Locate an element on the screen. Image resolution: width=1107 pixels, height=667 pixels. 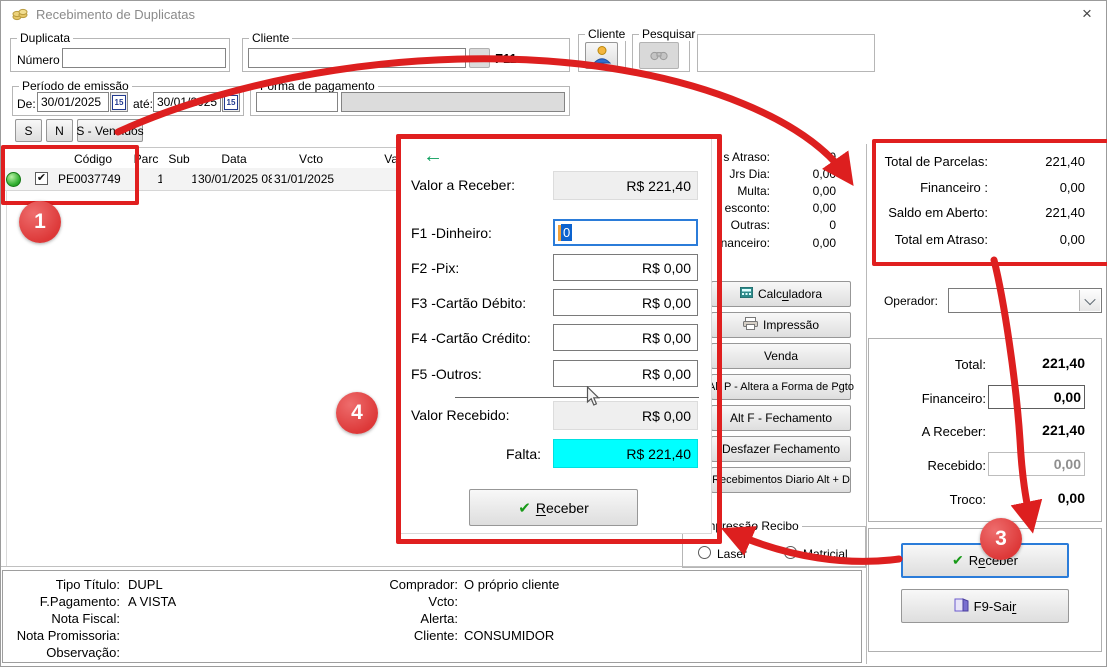
falta-field: R$ 221,40 is located at coordinates (625, 453).